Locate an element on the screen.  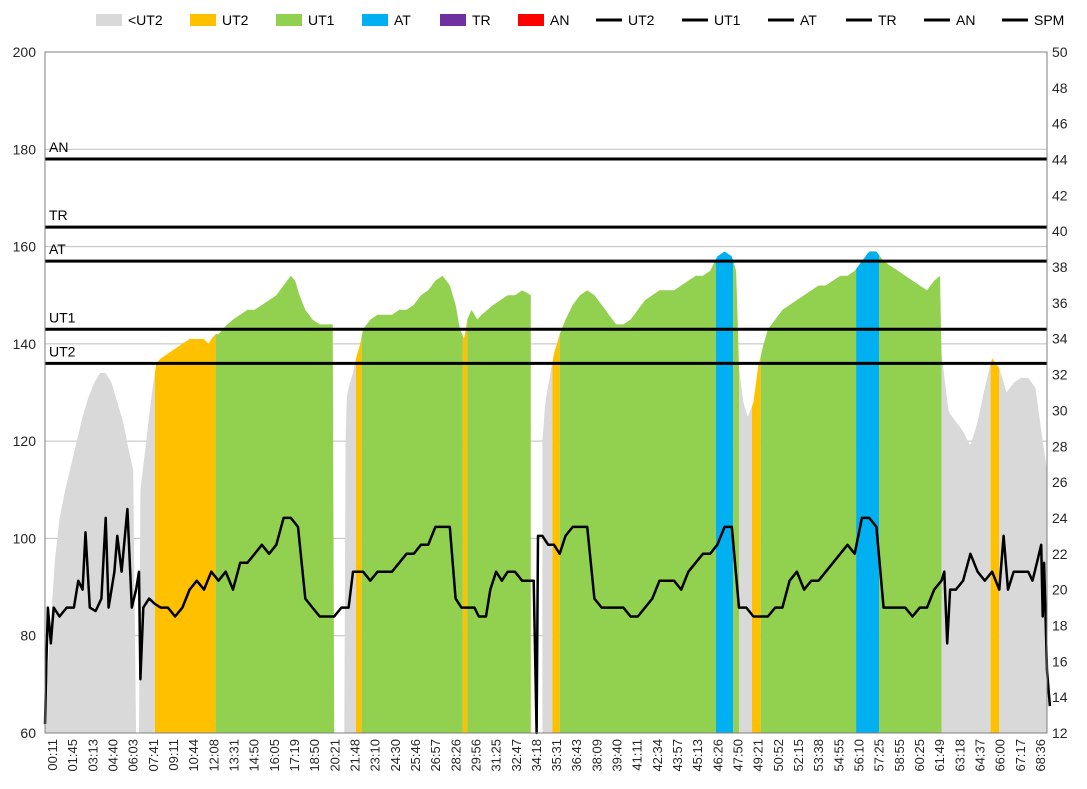
x-tick-label: 35:31 is located at coordinates (556, 755).